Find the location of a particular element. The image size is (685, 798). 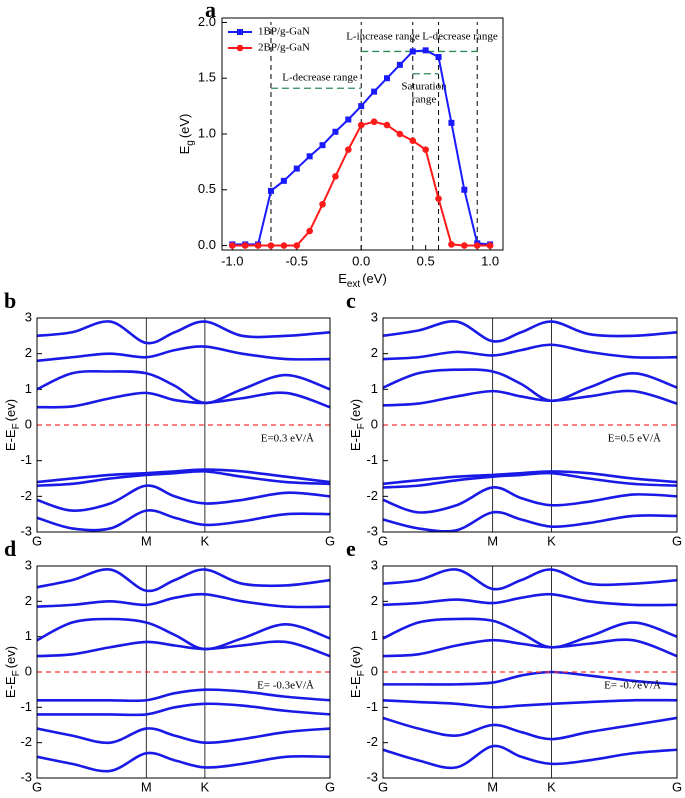

annotation: E= -0.7eV/Å is located at coordinates (632, 686).